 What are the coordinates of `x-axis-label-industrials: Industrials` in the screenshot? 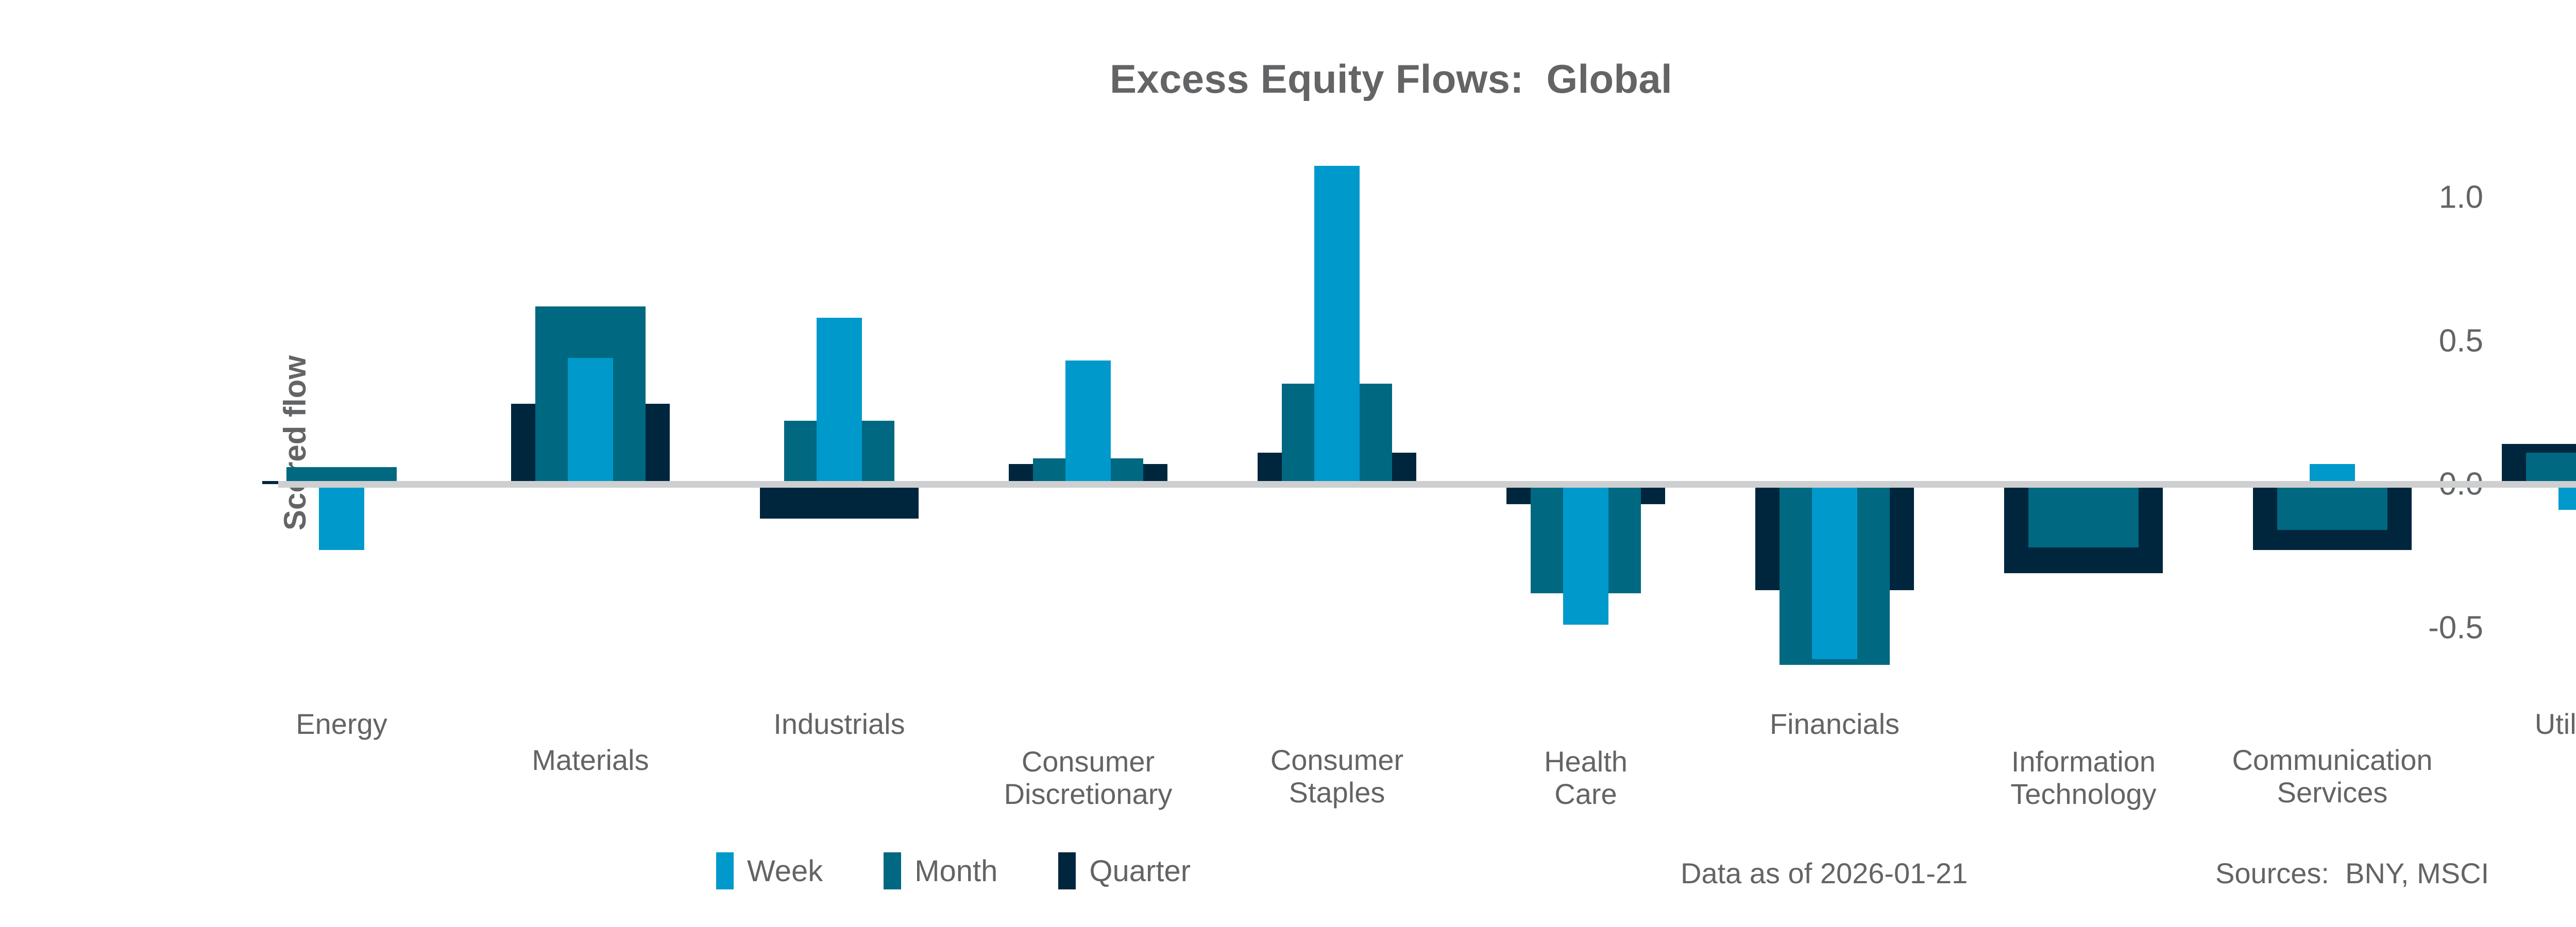 It's located at (839, 724).